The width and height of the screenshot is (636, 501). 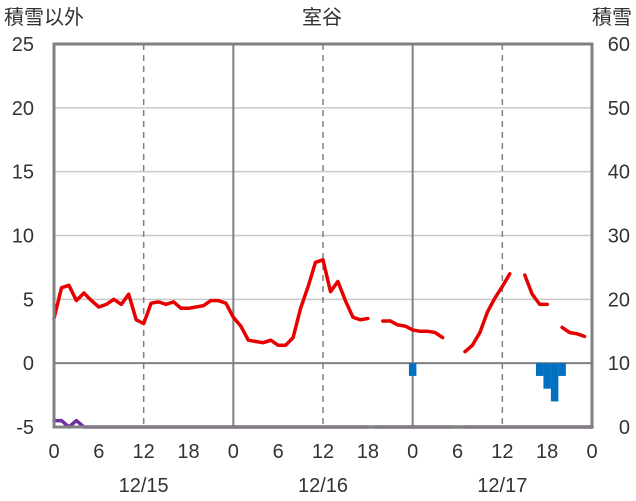 I want to click on date-labels: 12/15 12/16 12/17, so click(x=323, y=486).